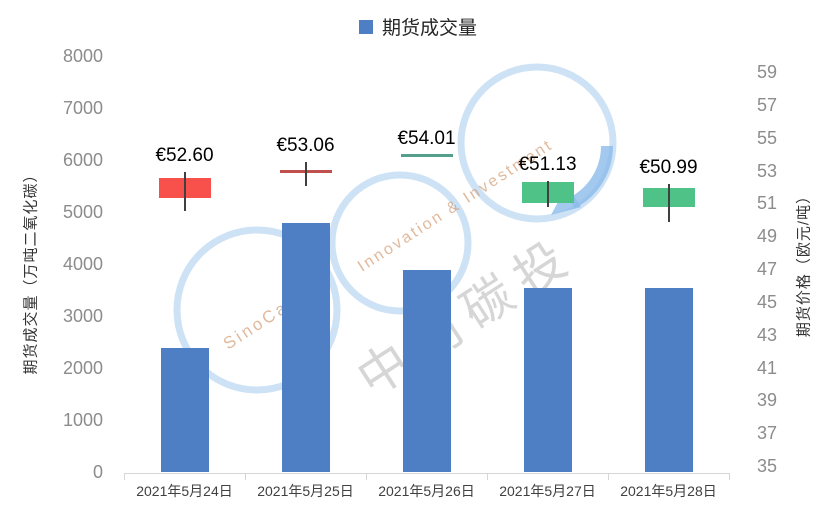 The height and width of the screenshot is (518, 836). Describe the element at coordinates (184, 155) in the screenshot. I see `candle-price-label: €52.60` at that location.